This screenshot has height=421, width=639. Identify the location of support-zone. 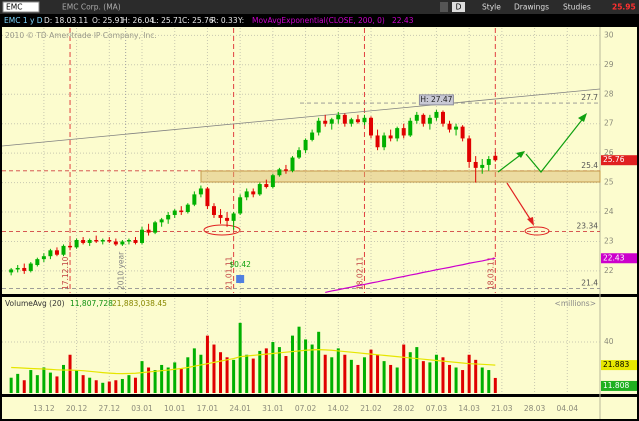
(400, 176).